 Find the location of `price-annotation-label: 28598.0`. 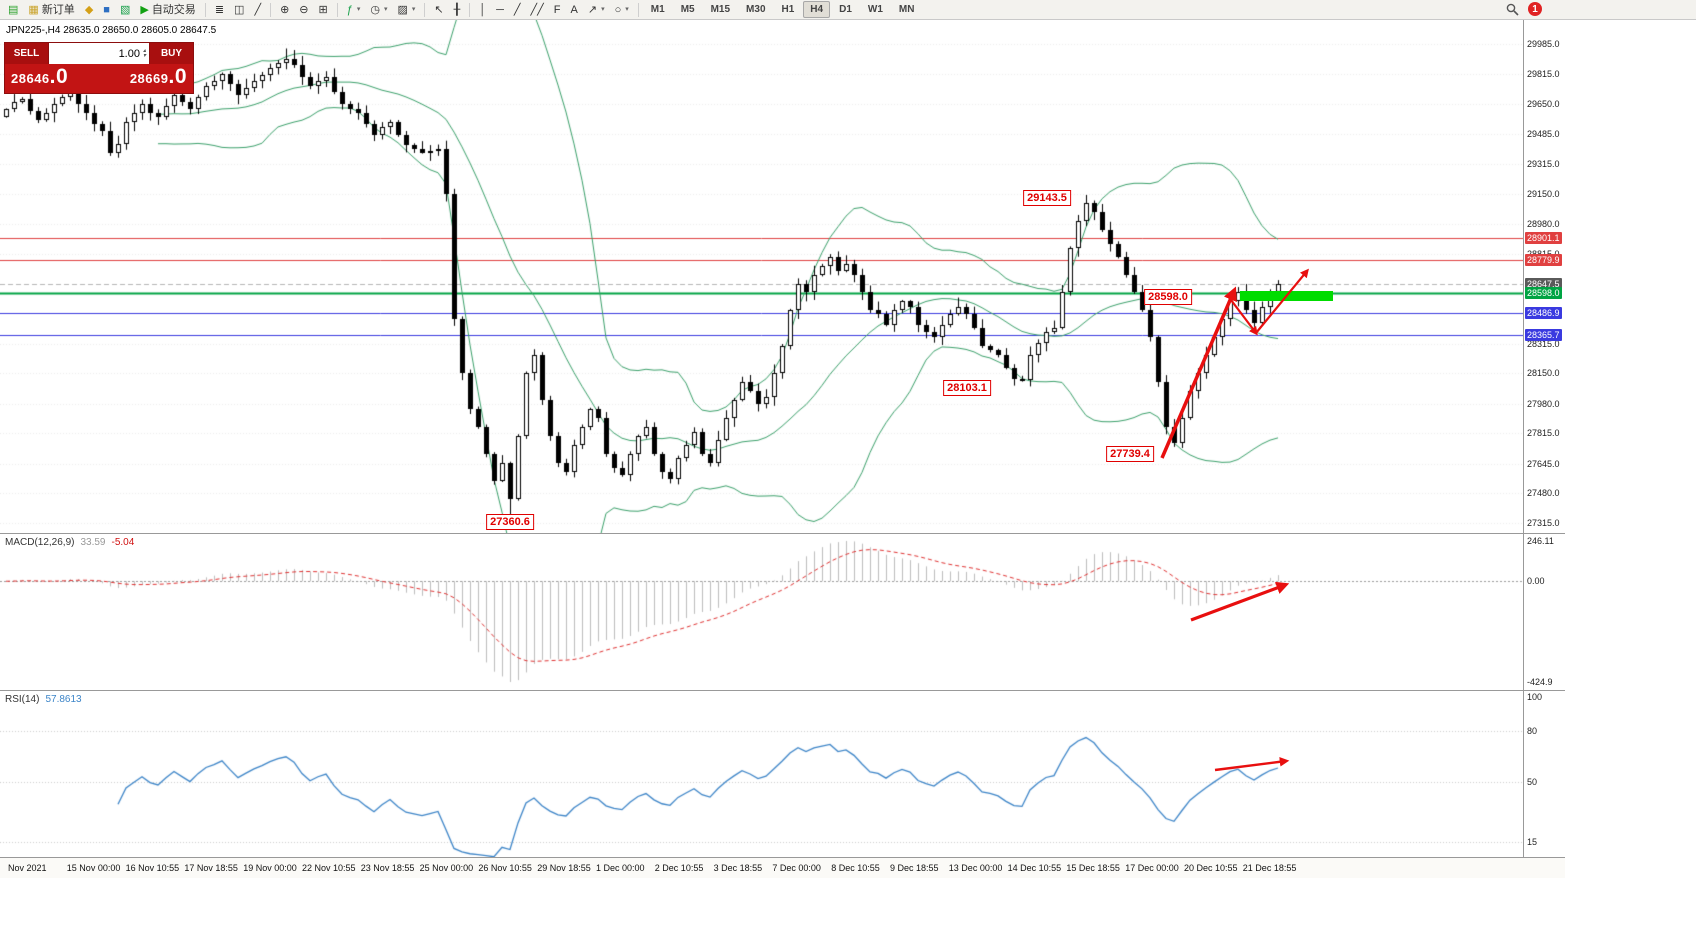

price-annotation-label: 28598.0 is located at coordinates (1168, 297).